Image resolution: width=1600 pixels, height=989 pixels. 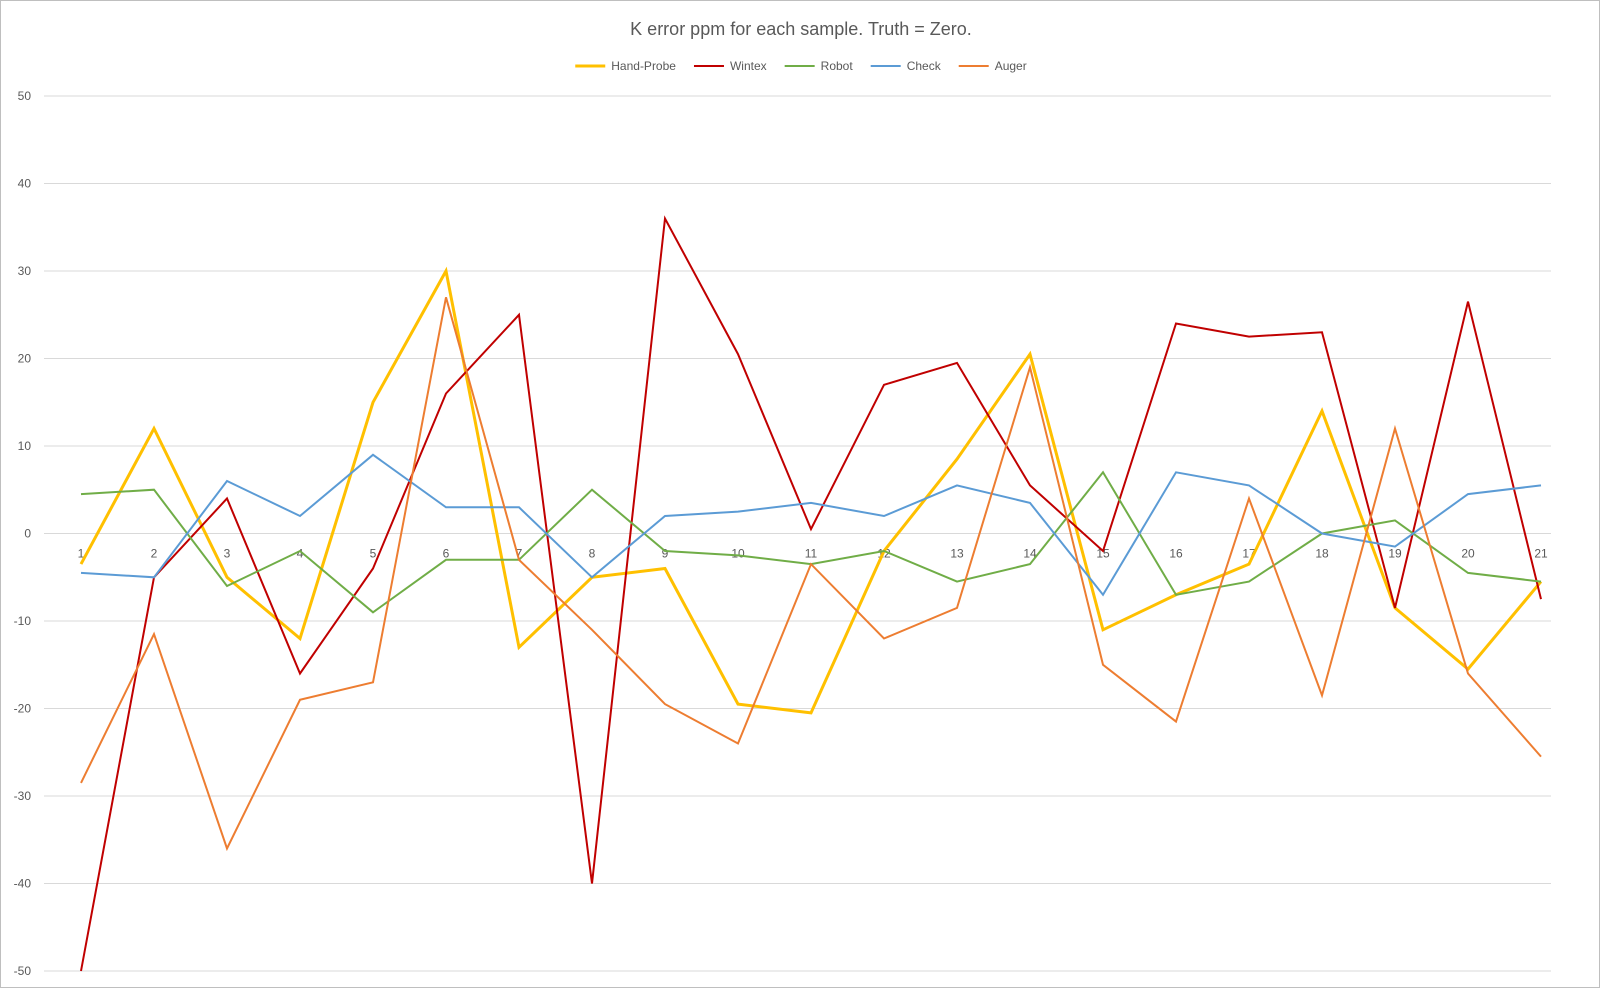 I want to click on y-tick-label: 50, so click(x=25, y=96).